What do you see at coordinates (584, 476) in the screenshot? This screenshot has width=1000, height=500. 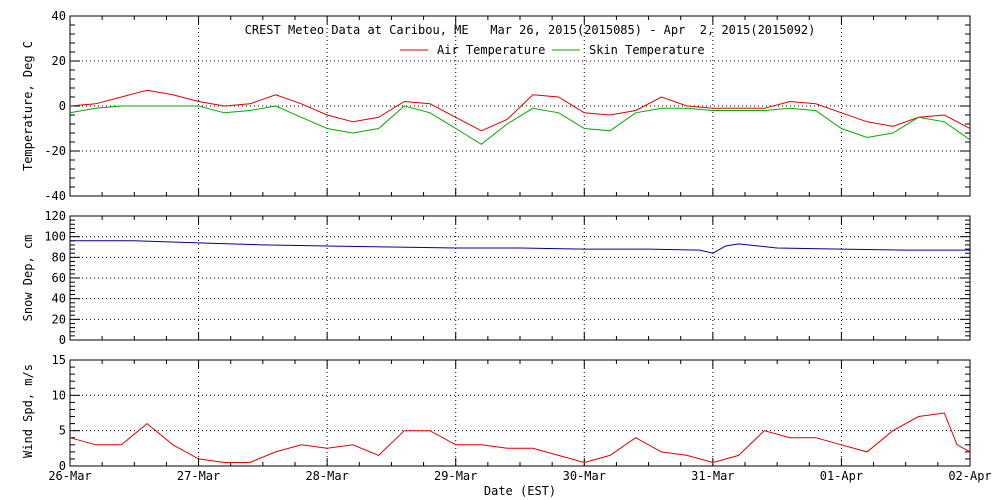 I see `x-tick-label: 30-Mar` at bounding box center [584, 476].